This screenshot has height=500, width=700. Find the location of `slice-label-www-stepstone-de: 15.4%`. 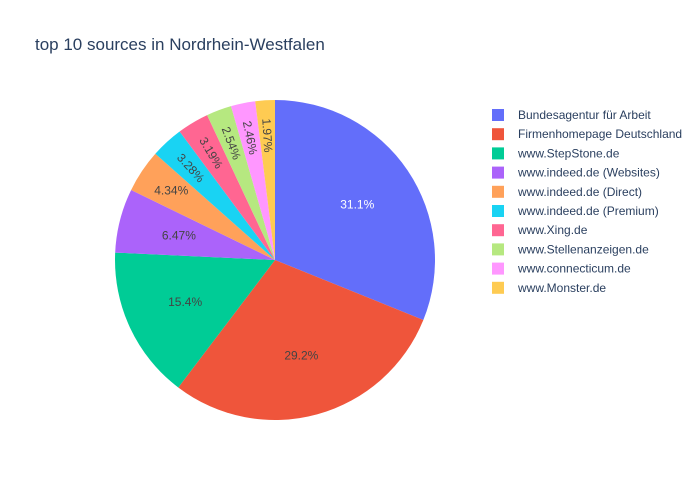

slice-label-www-stepstone-de: 15.4% is located at coordinates (185, 302).